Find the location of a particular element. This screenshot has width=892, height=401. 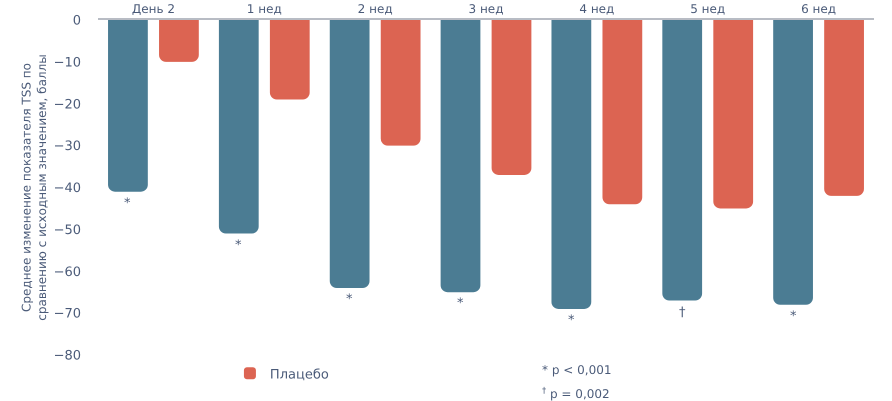

x-tick-label: 6 нед is located at coordinates (818, 9).